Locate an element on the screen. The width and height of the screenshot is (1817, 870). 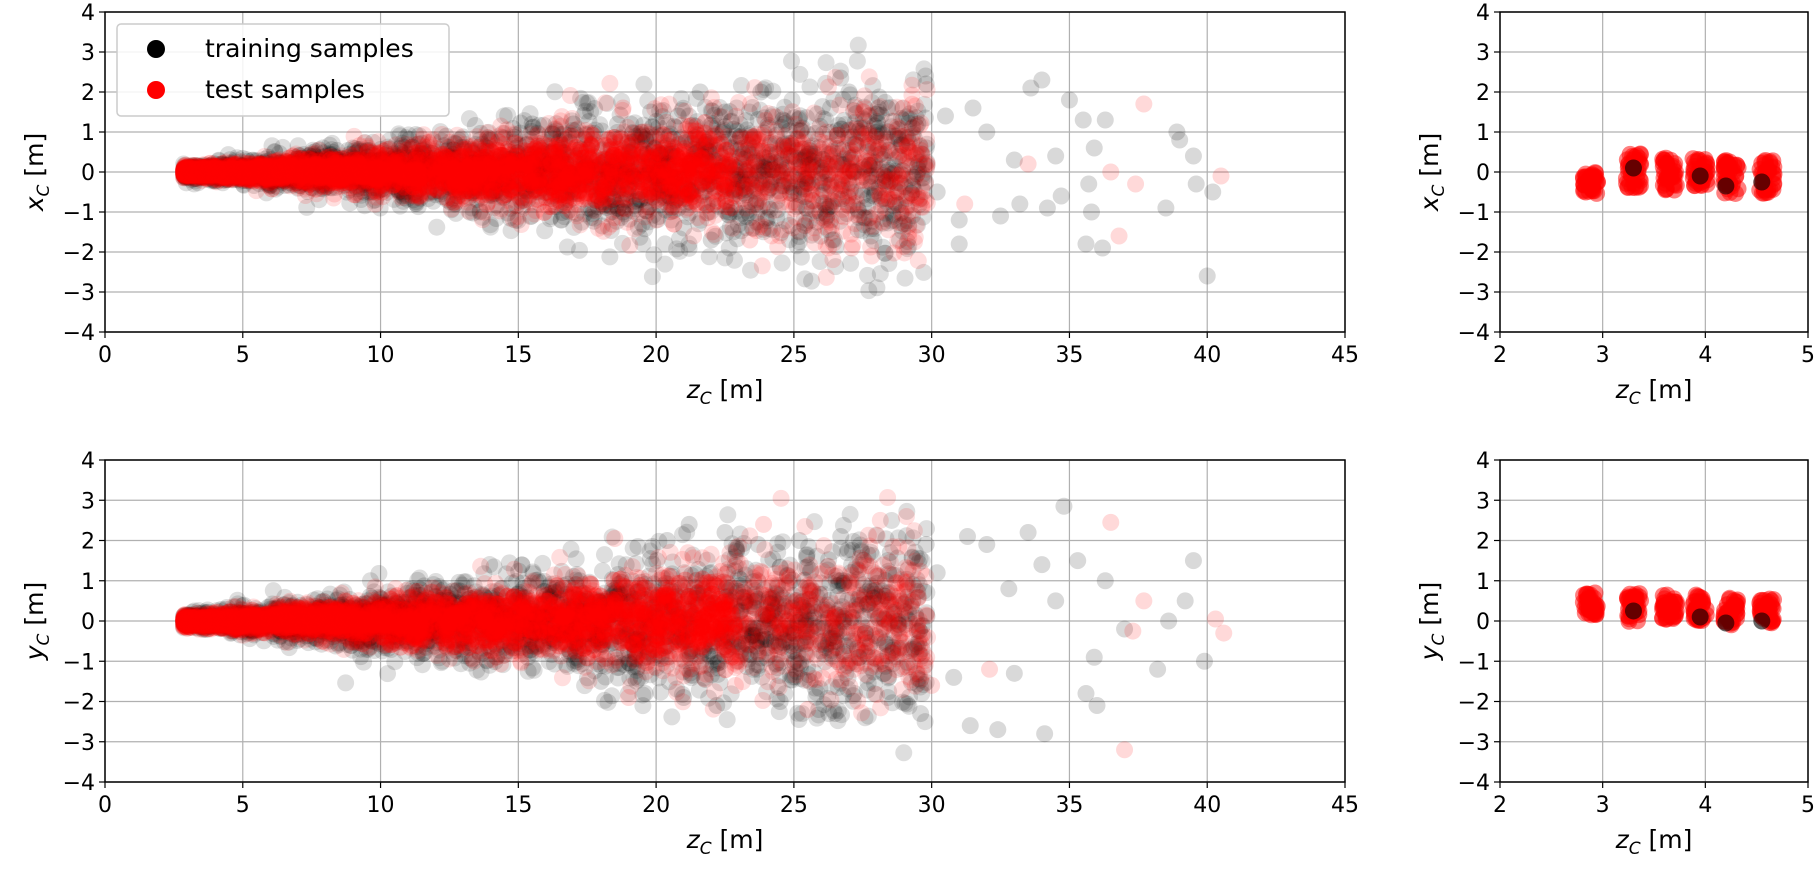
x-tick-label: 25 is located at coordinates (794, 355).